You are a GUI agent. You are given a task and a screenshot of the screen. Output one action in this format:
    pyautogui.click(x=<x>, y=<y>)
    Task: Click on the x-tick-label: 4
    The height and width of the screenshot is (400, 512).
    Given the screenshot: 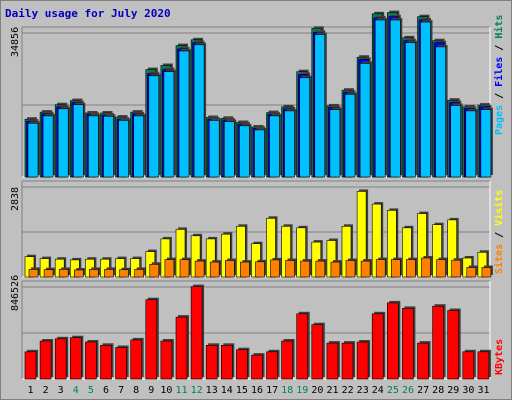 What is the action you would take?
    pyautogui.click(x=76, y=390)
    